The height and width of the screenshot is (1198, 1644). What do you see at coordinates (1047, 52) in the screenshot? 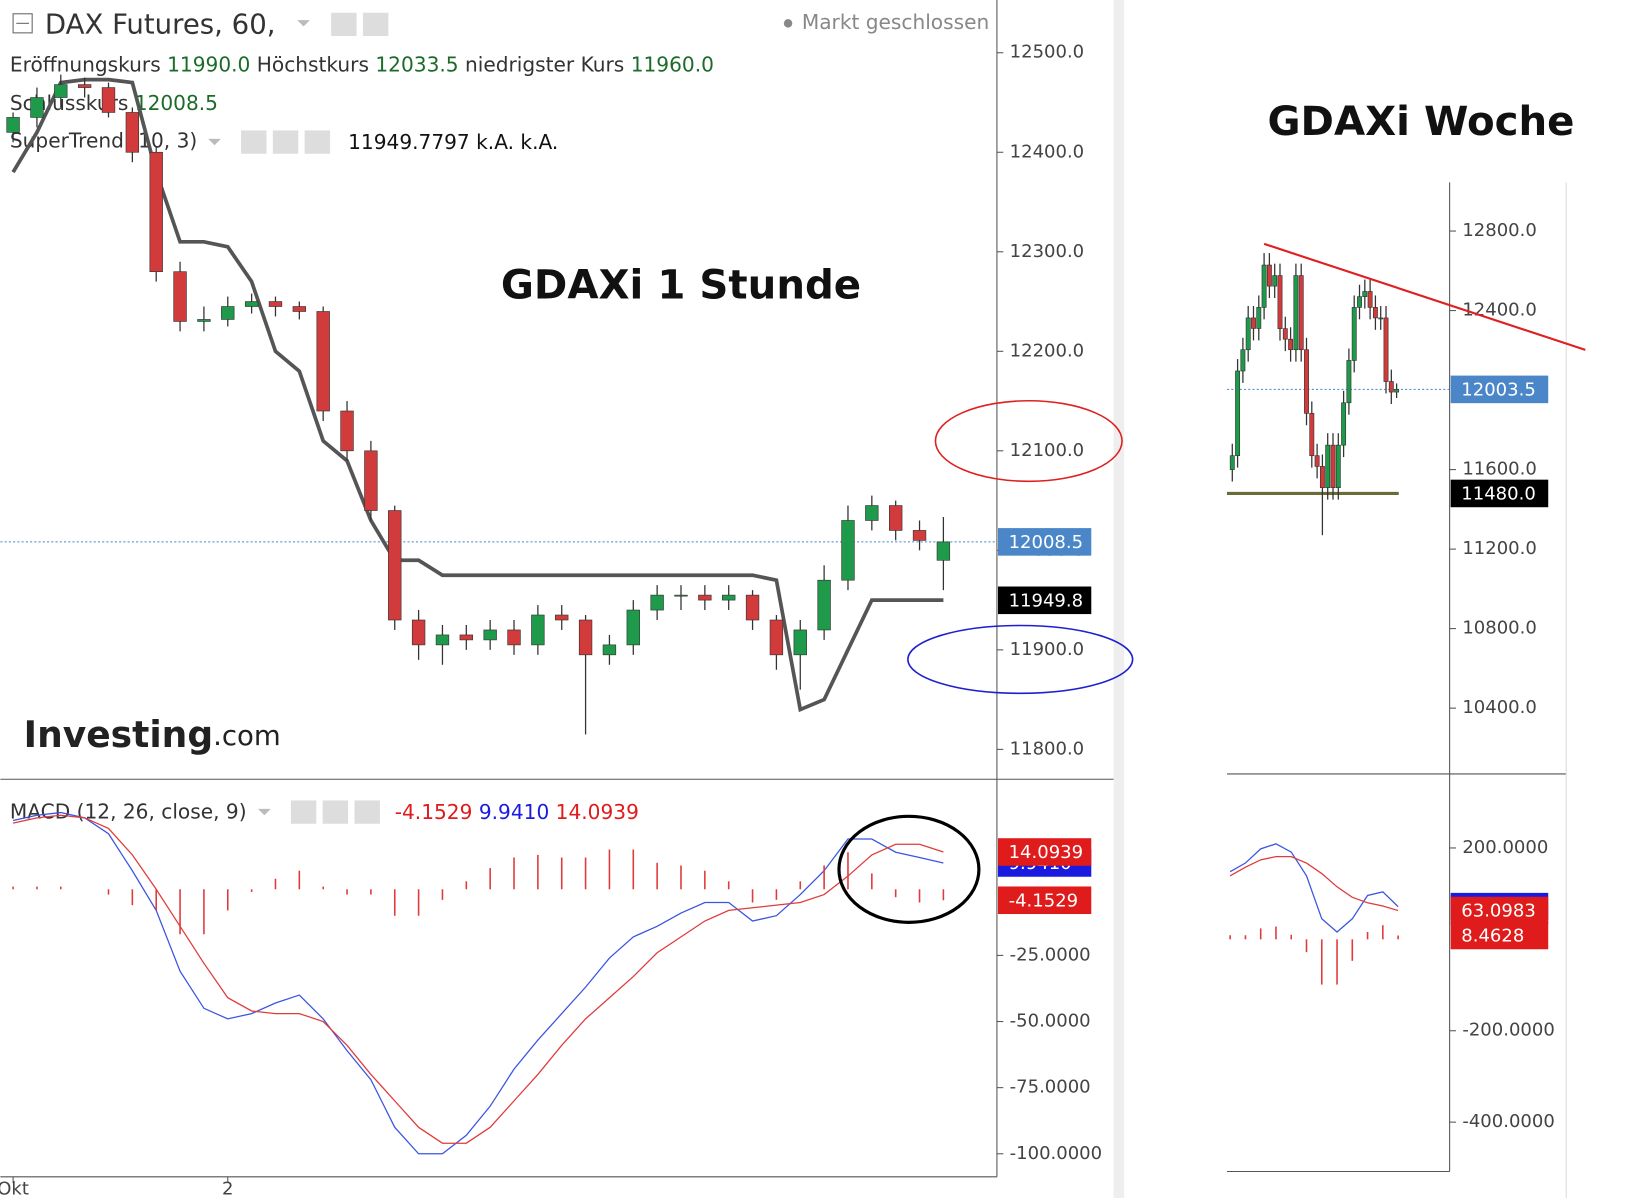
I see `y-tick-label: 12500.0` at bounding box center [1047, 52].